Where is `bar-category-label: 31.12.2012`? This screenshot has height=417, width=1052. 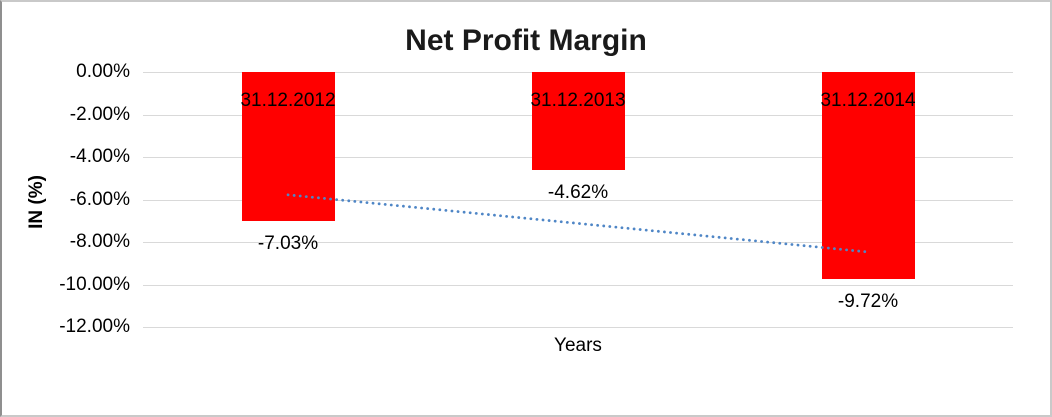
bar-category-label: 31.12.2012 is located at coordinates (288, 100).